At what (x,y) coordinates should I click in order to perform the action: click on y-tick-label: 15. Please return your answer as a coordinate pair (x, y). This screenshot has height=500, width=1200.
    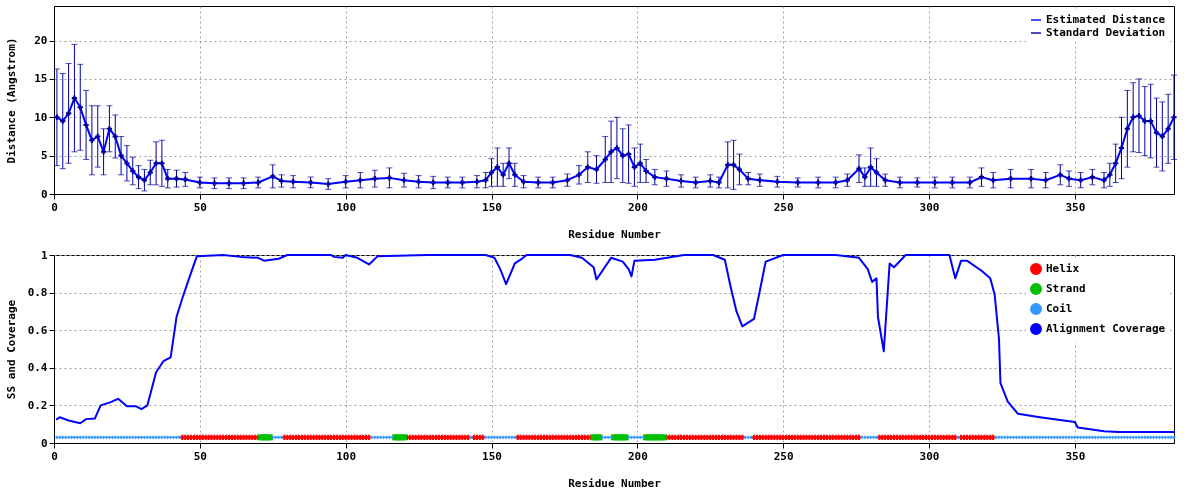
    Looking at the image, I should click on (41, 79).